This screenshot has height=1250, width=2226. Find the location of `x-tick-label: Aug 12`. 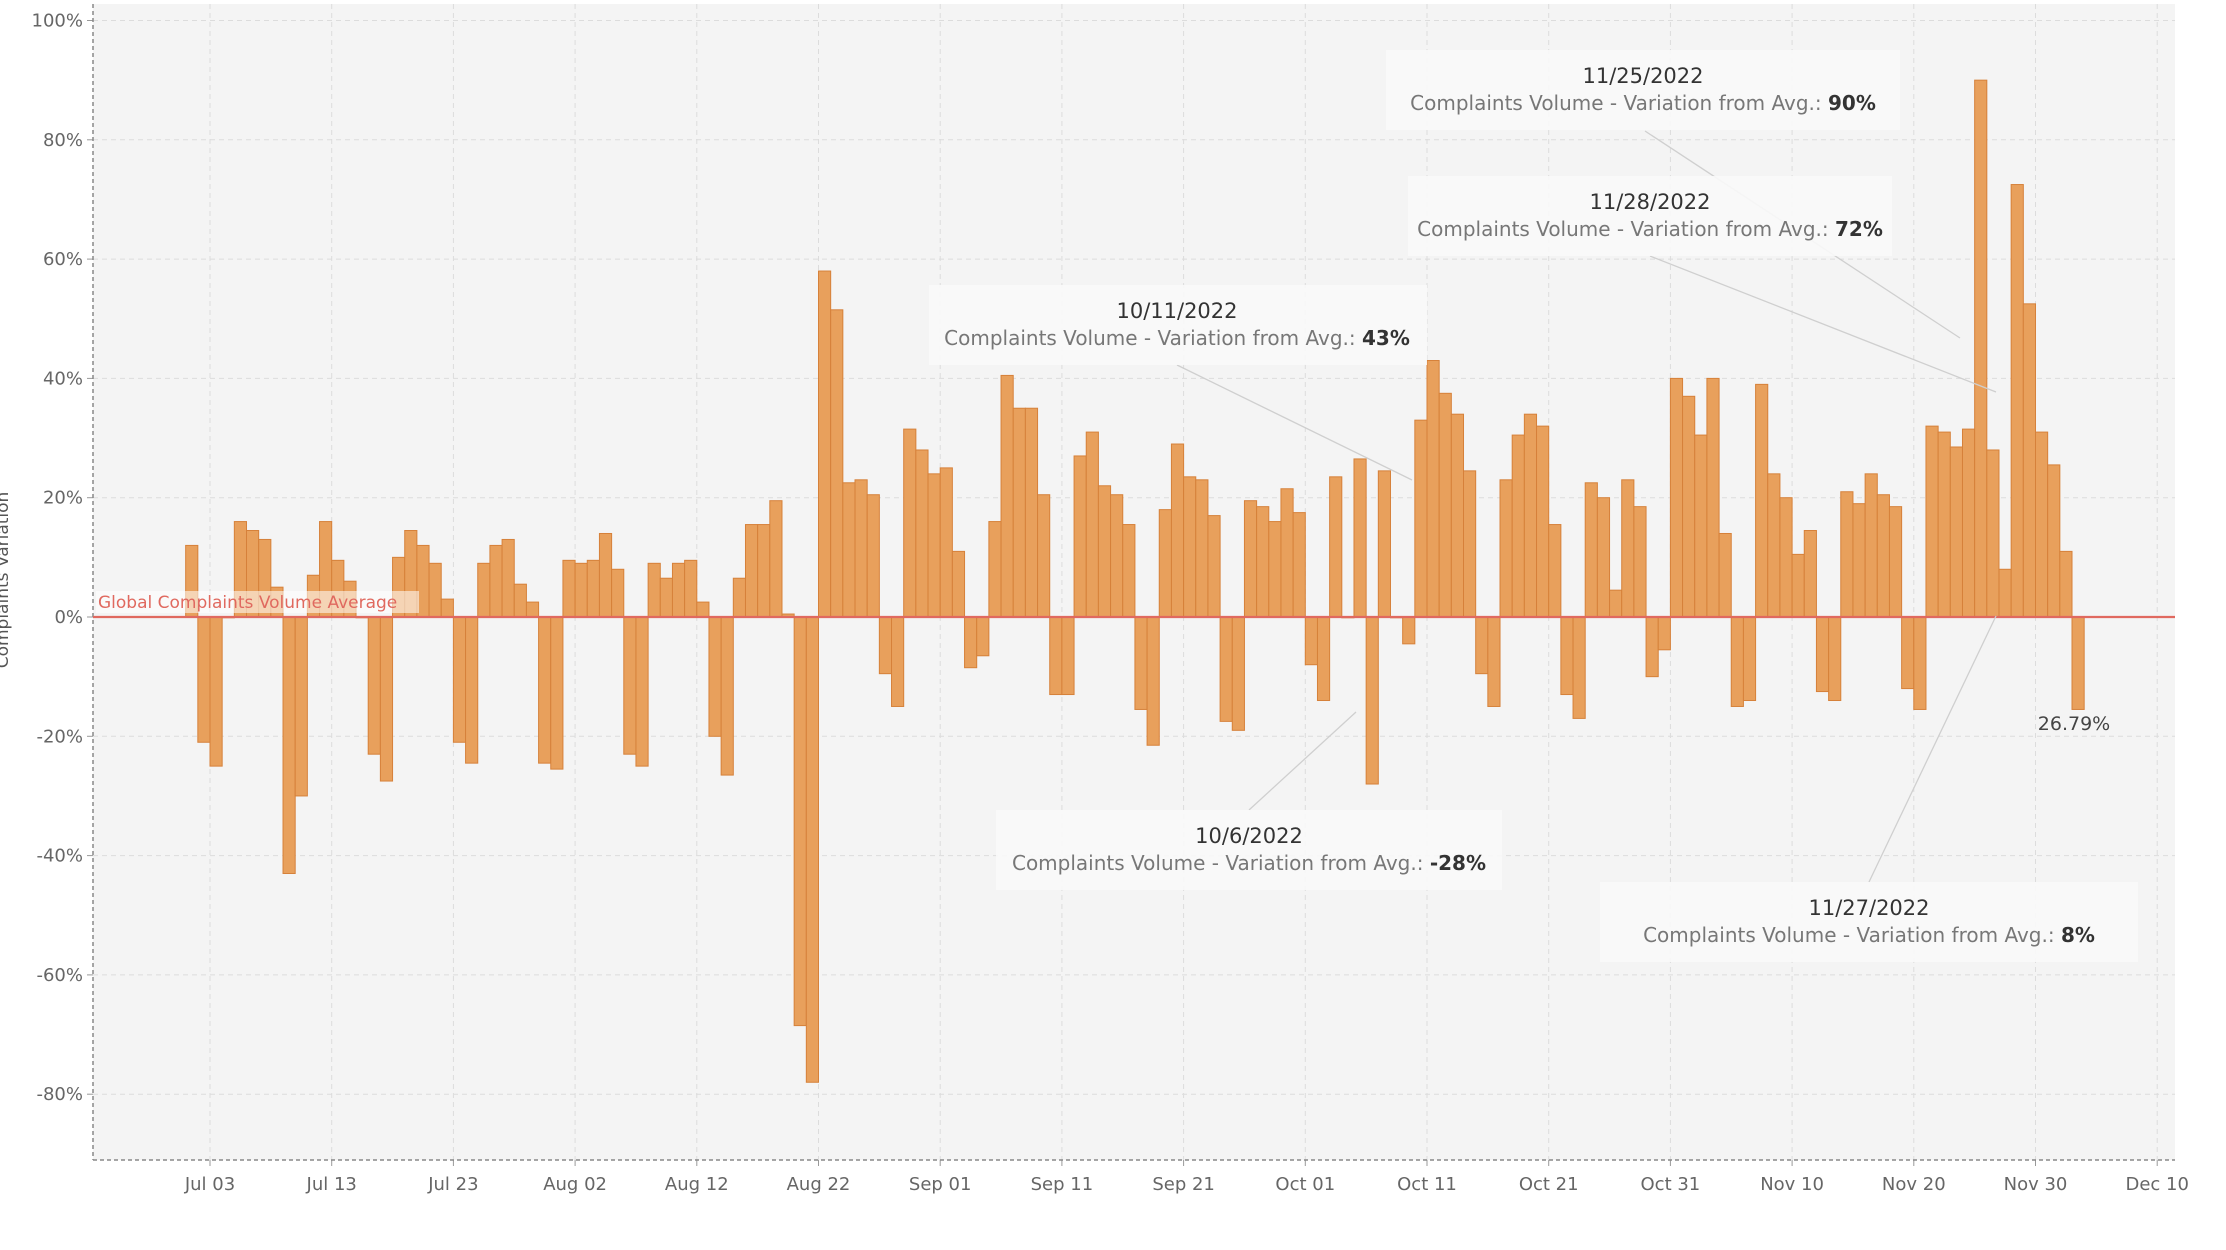

x-tick-label: Aug 12 is located at coordinates (697, 1184).